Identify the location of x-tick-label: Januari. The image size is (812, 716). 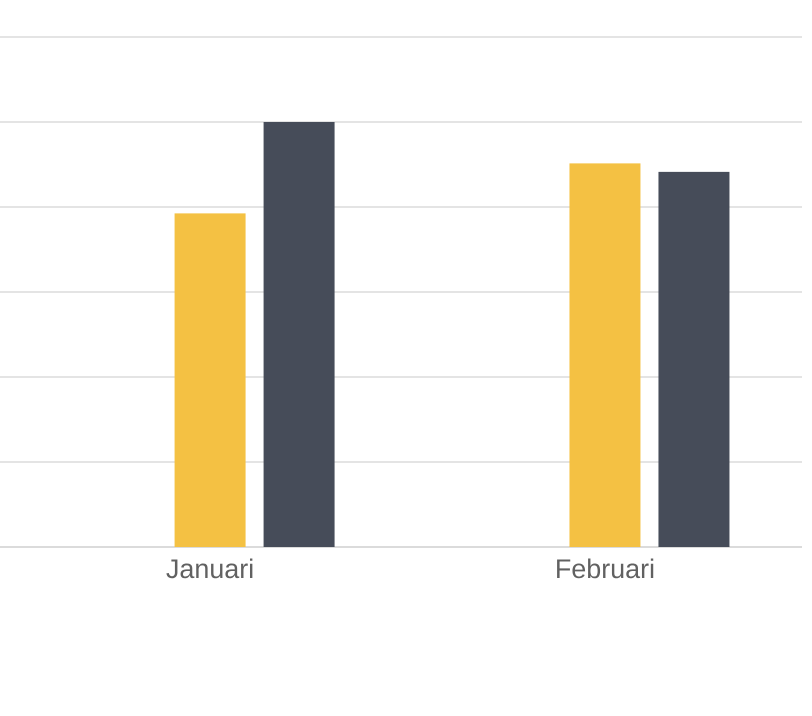
(209, 568).